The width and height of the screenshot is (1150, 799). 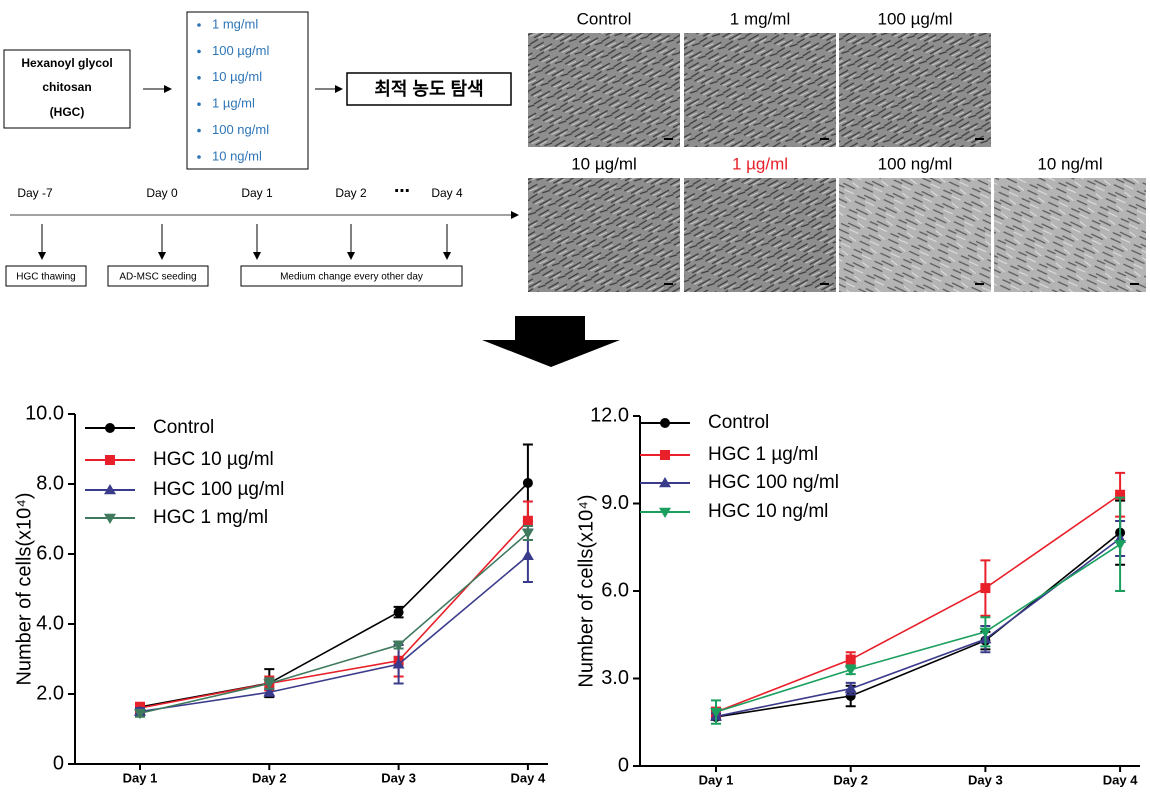 What do you see at coordinates (428, 89) in the screenshot?
I see `result-label: 최적 농도 탐색` at bounding box center [428, 89].